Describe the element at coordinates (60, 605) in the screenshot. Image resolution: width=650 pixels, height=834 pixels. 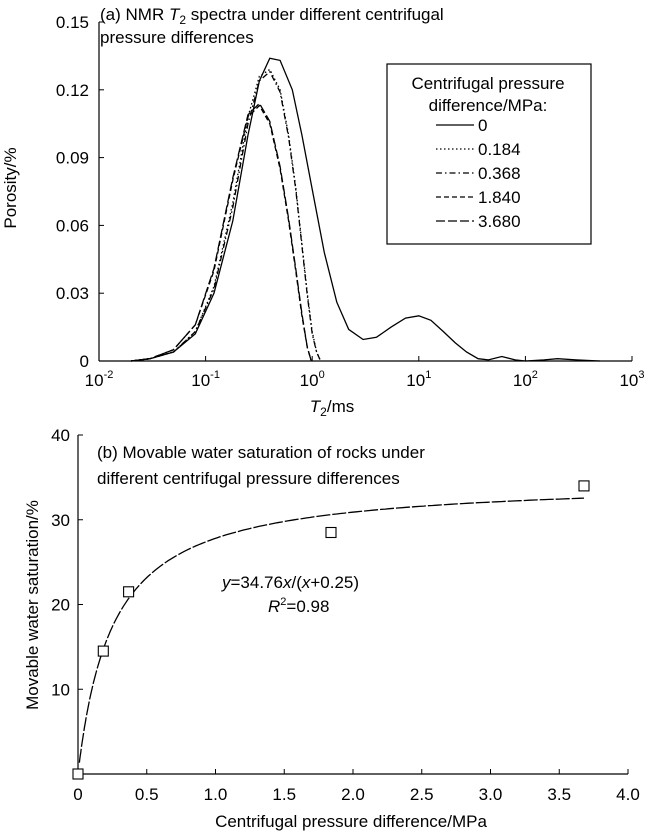
I see `y-tick-label: 20` at that location.